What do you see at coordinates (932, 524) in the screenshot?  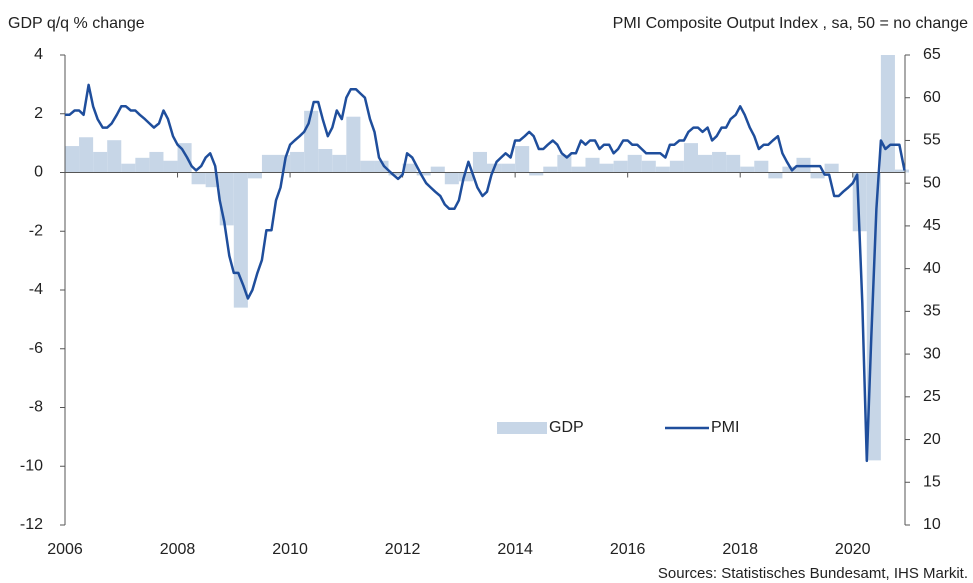 I see `y2-tick-label: 10` at bounding box center [932, 524].